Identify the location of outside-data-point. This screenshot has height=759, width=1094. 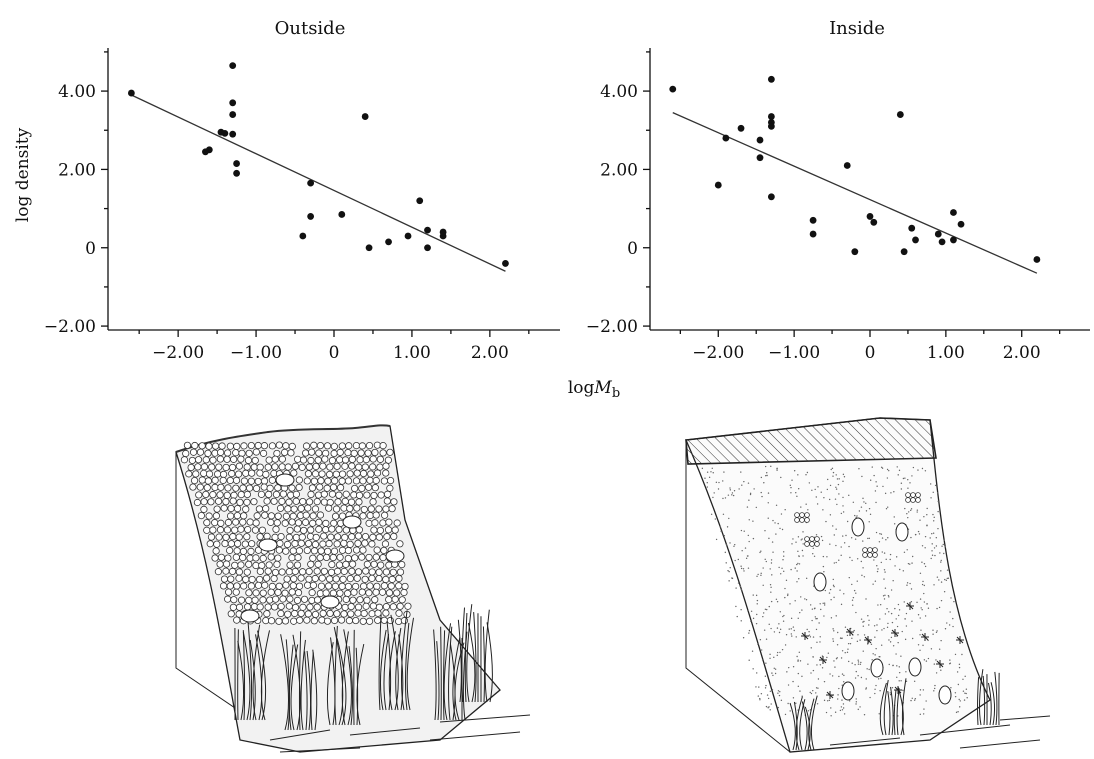
(225, 133).